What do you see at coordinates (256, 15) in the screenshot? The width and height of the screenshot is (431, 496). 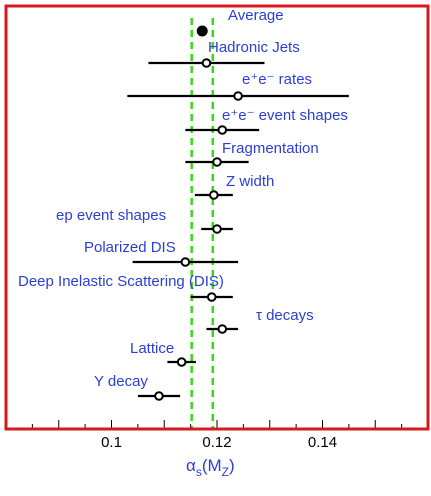 I see `measurement-label: Average` at bounding box center [256, 15].